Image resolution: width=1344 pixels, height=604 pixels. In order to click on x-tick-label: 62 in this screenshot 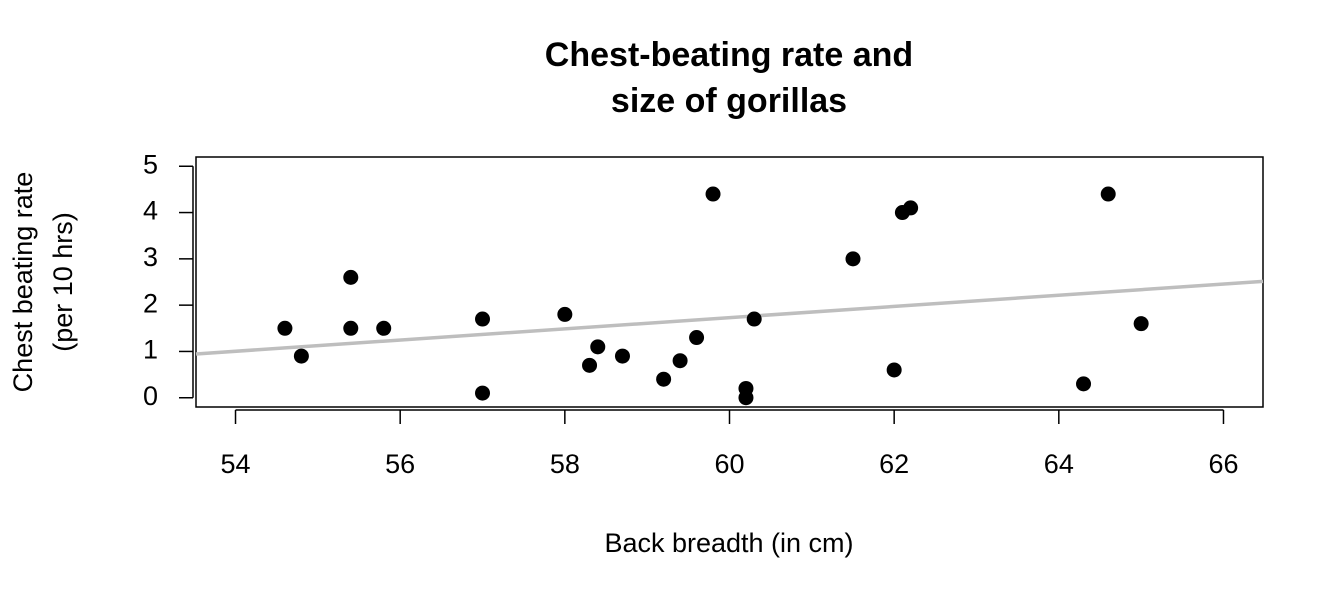, I will do `click(894, 464)`.